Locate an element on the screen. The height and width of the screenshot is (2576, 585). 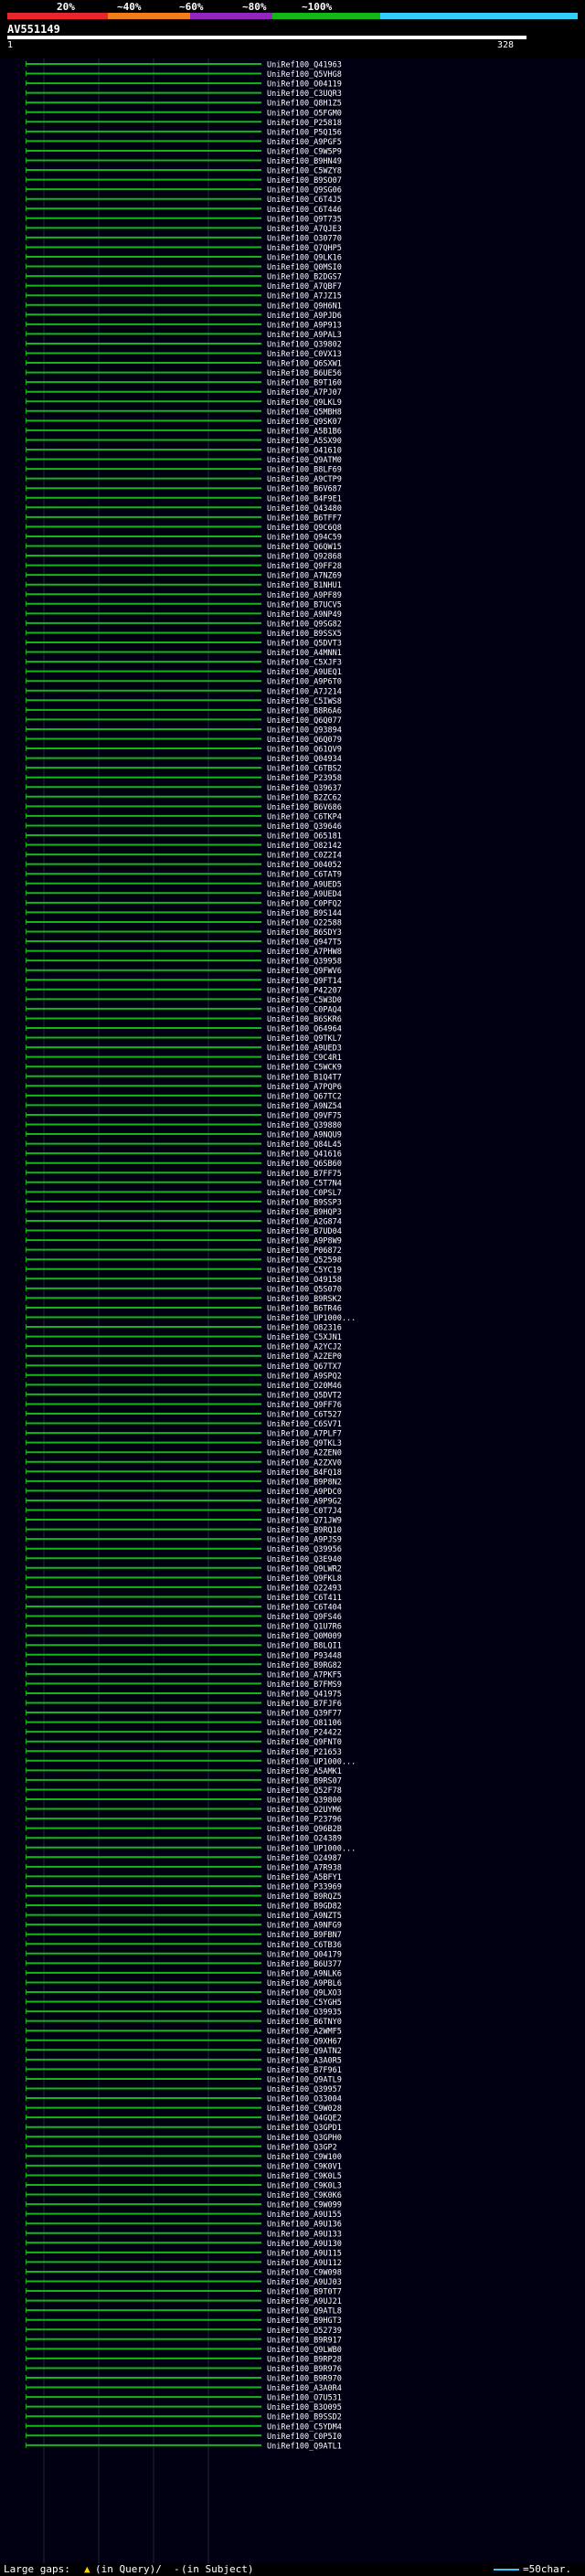
header: 20% ~40% ~60% ~80% ~100% AV551149 1 328 is located at coordinates (293, 29).